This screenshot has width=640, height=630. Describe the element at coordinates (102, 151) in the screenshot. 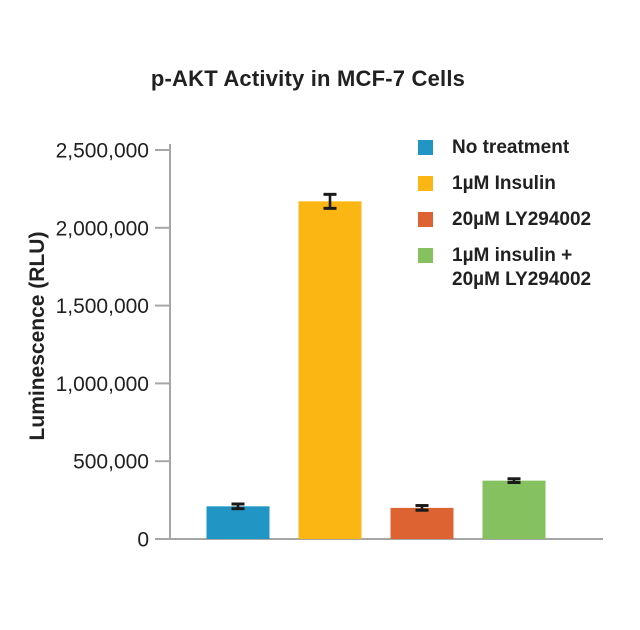

I see `y-tick-label: 2,500,000` at that location.